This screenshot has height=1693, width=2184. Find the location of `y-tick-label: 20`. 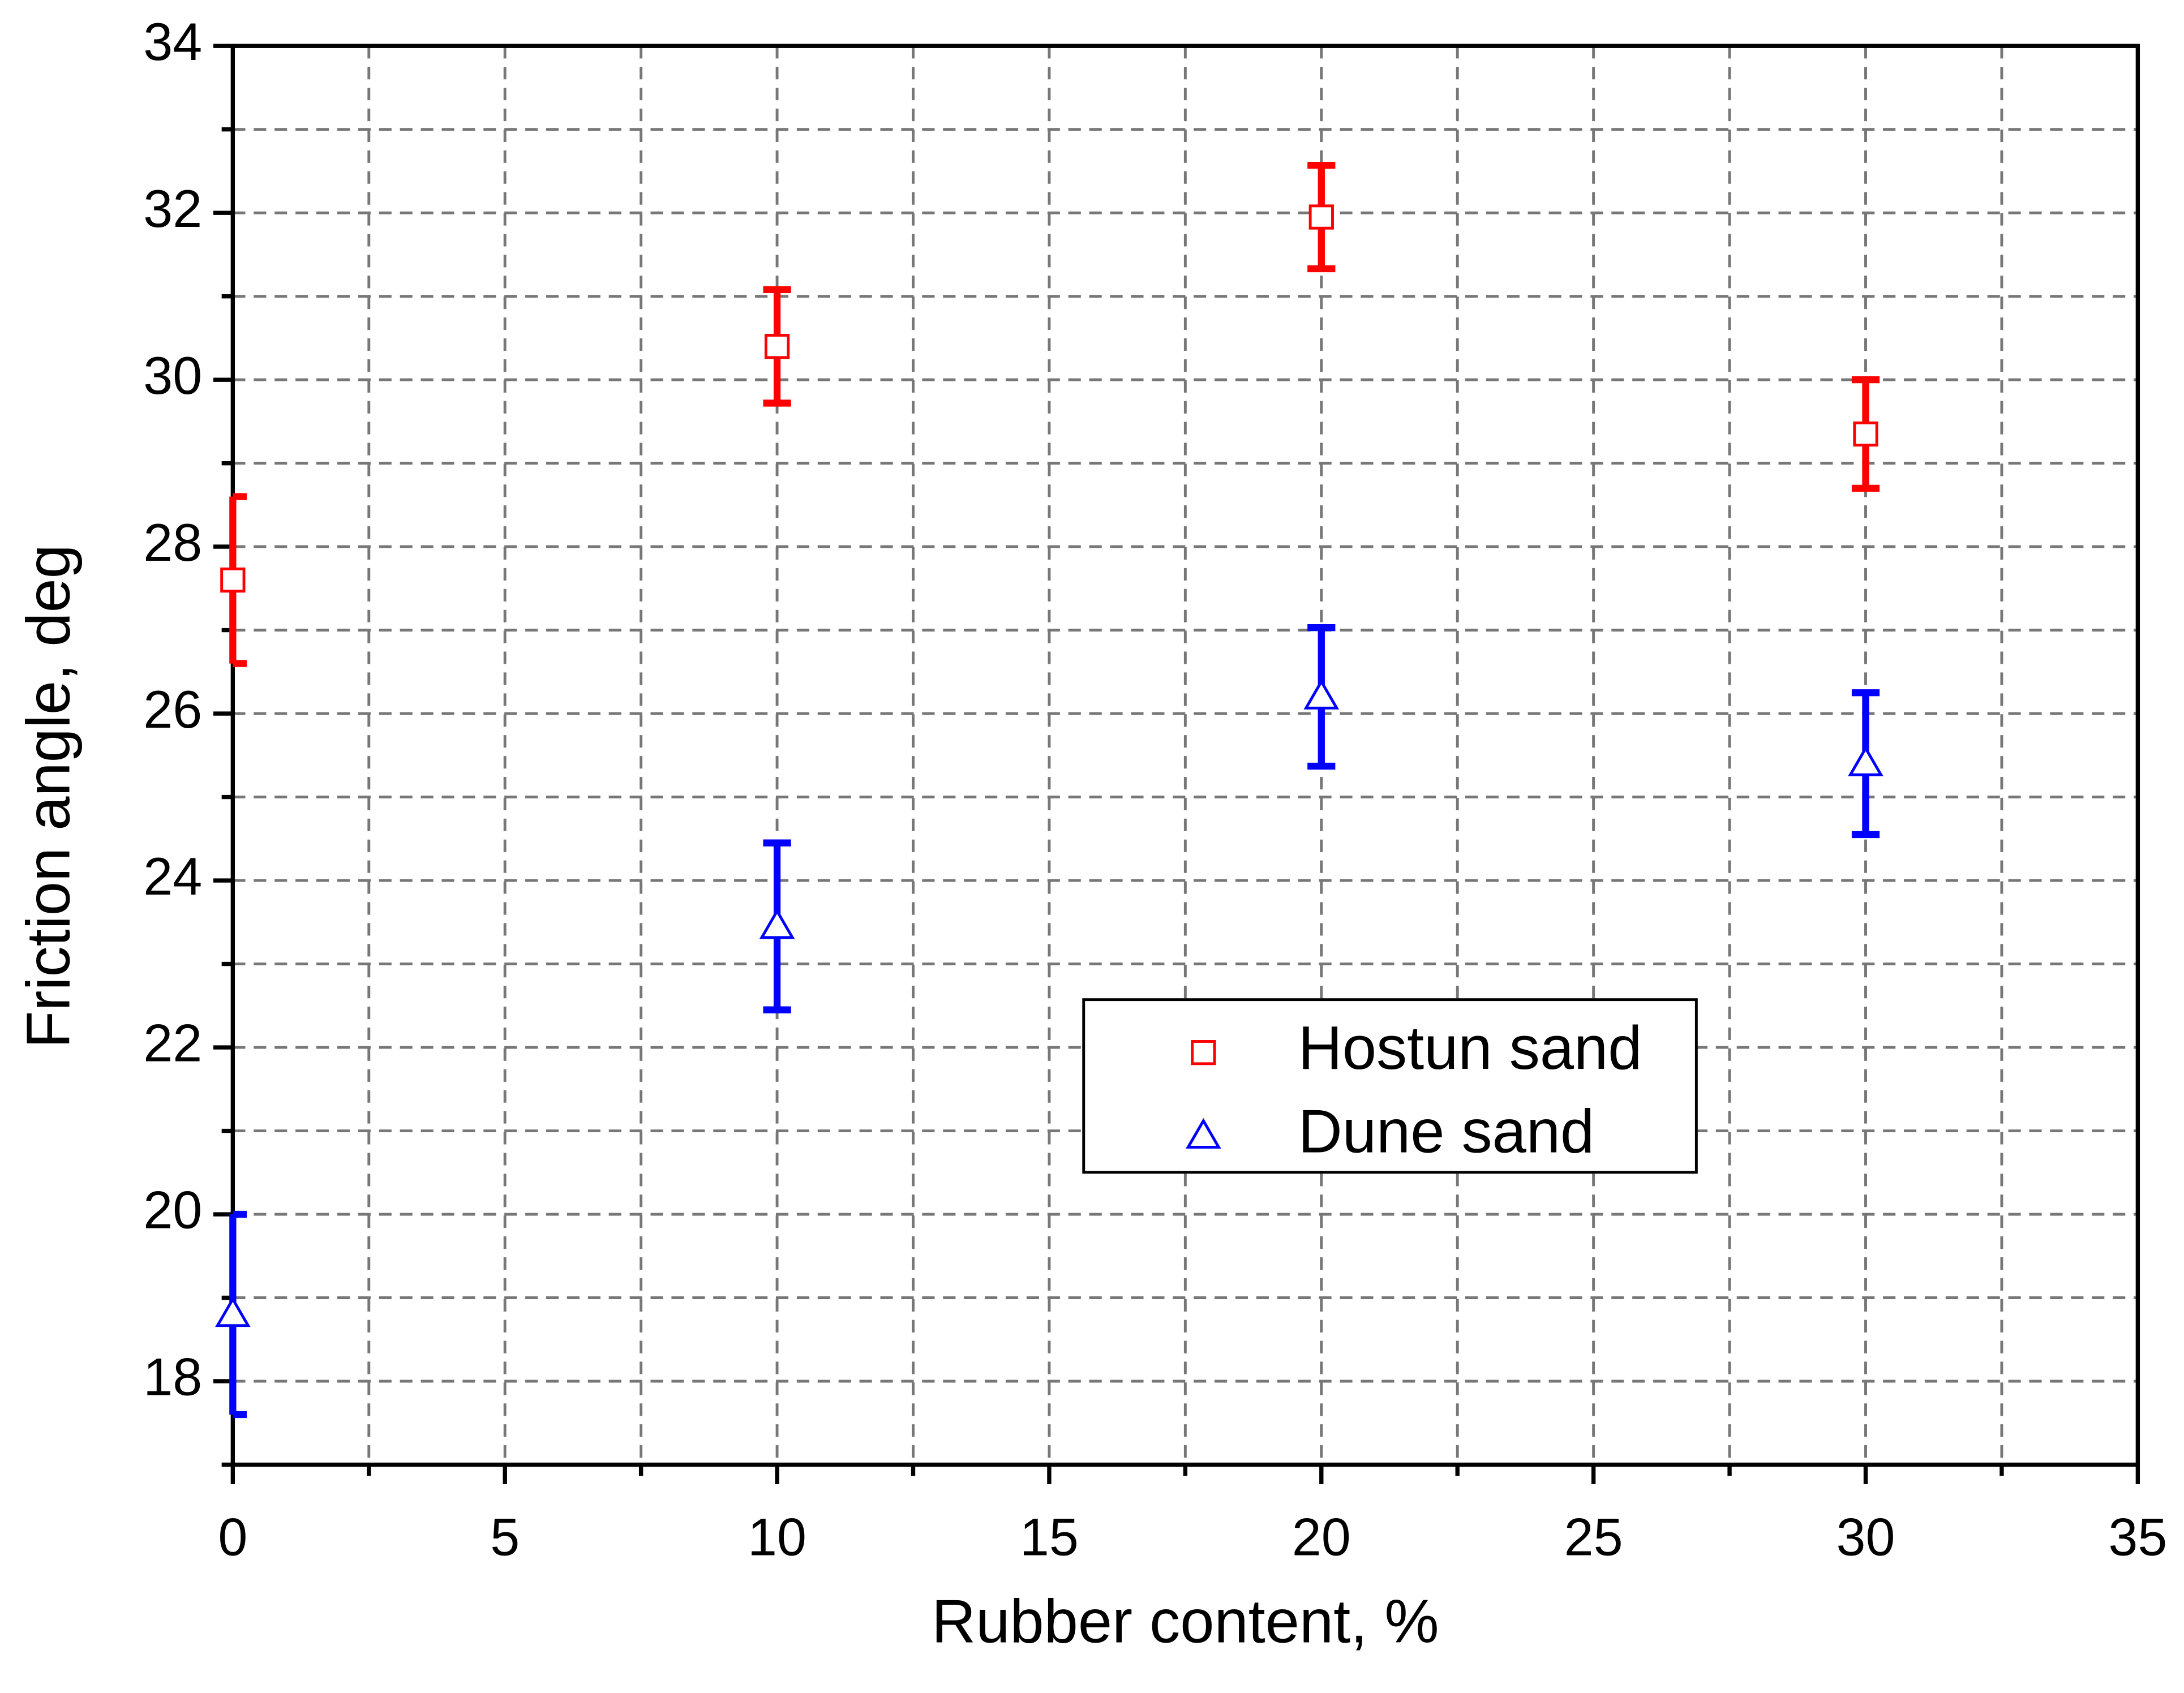

y-tick-label: 20 is located at coordinates (172, 1210).